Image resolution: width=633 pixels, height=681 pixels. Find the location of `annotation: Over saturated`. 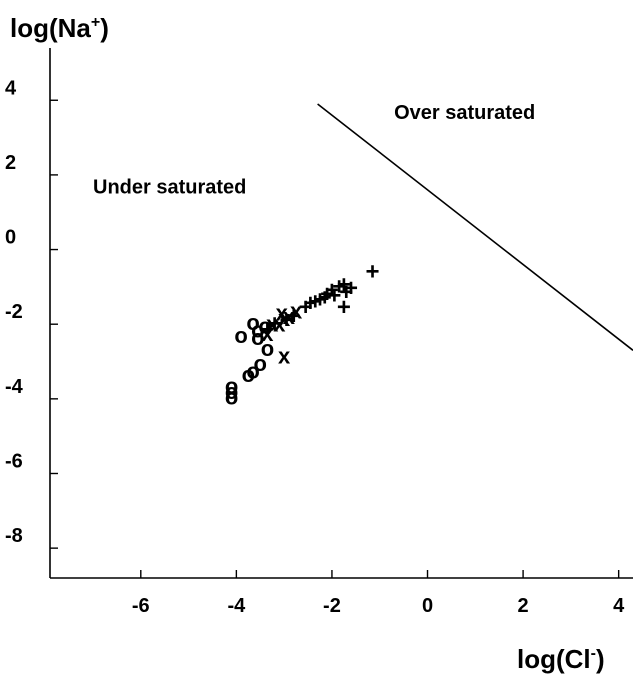

annotation: Over saturated is located at coordinates (464, 113).